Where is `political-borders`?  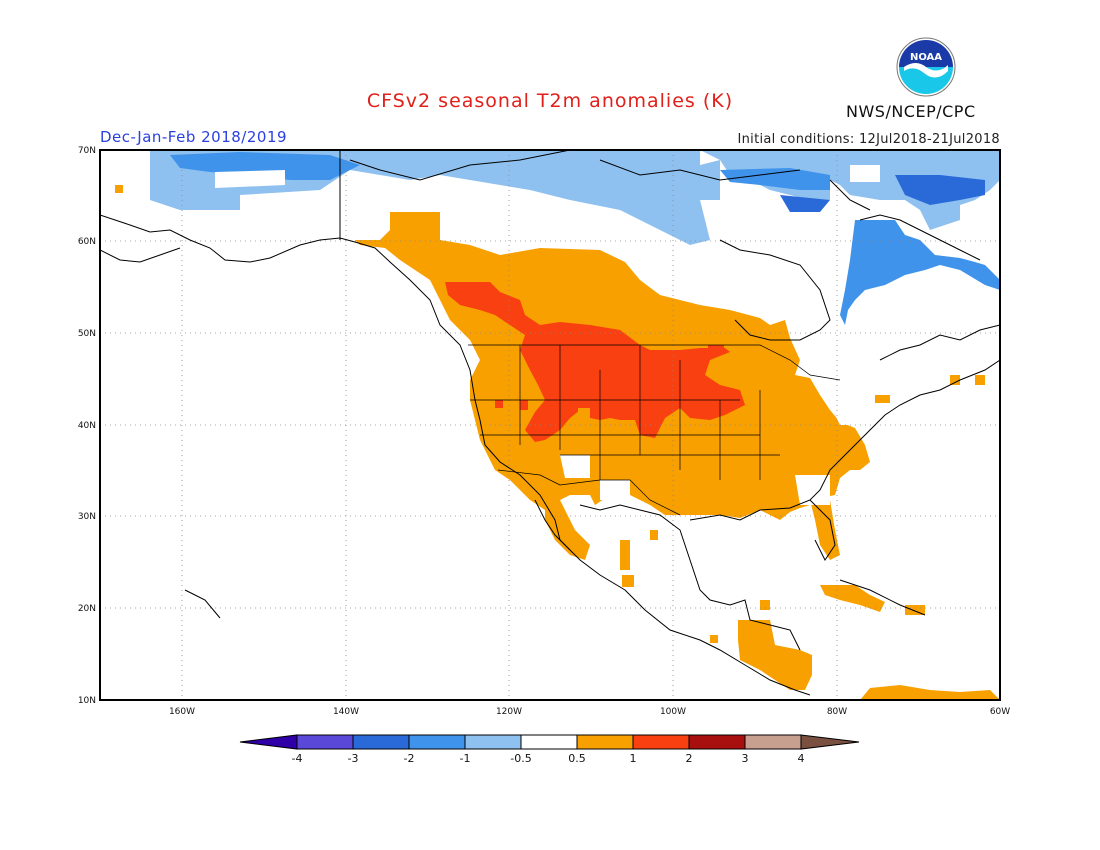
political-borders is located at coordinates (654, 430).